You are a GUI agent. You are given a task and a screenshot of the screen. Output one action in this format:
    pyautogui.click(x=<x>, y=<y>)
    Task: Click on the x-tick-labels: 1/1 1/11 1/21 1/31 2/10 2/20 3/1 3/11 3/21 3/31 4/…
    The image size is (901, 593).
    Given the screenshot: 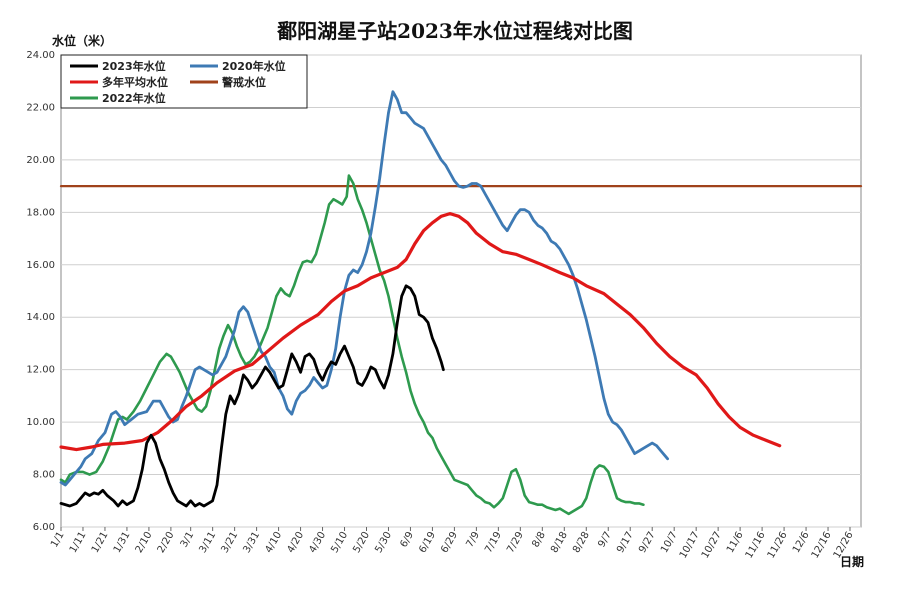 What is the action you would take?
    pyautogui.click(x=452, y=545)
    